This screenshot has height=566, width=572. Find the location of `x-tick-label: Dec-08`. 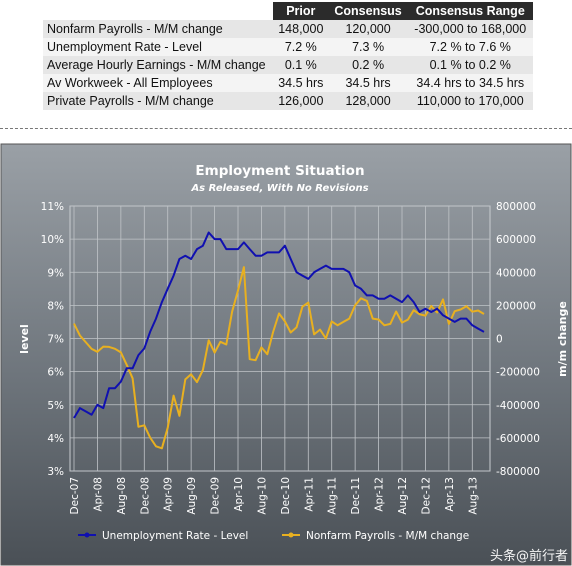

x-tick-label: Dec-08 is located at coordinates (145, 495).